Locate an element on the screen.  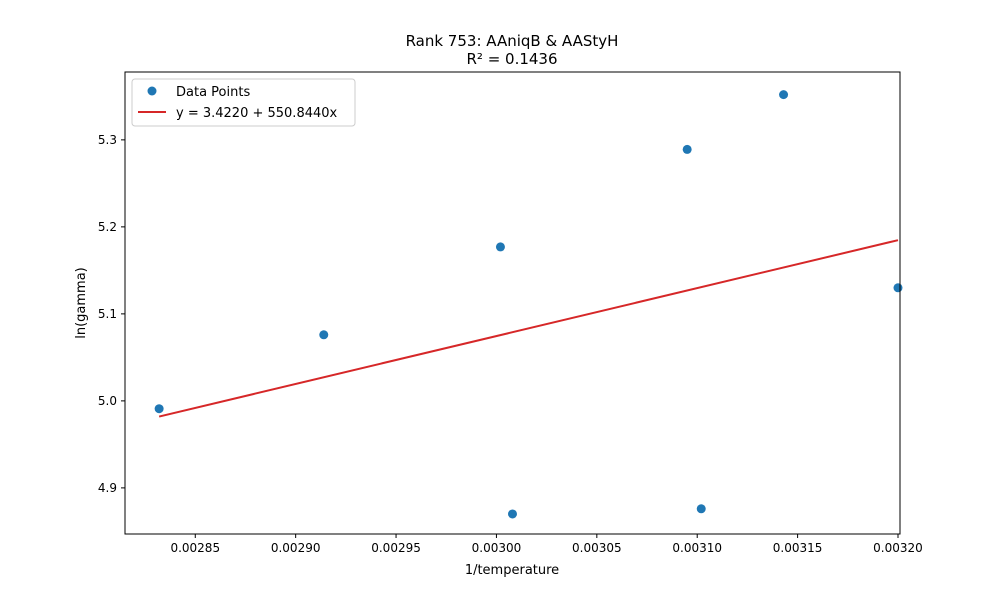
legend-marker-data-points is located at coordinates (152, 91).